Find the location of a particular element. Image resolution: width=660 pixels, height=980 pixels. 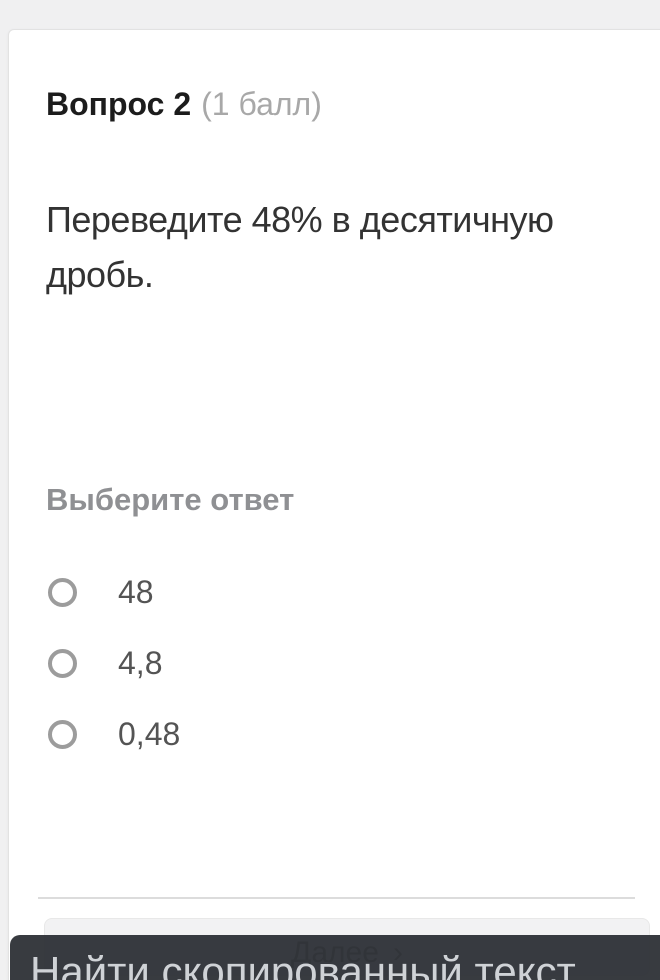

divider is located at coordinates (336, 898).